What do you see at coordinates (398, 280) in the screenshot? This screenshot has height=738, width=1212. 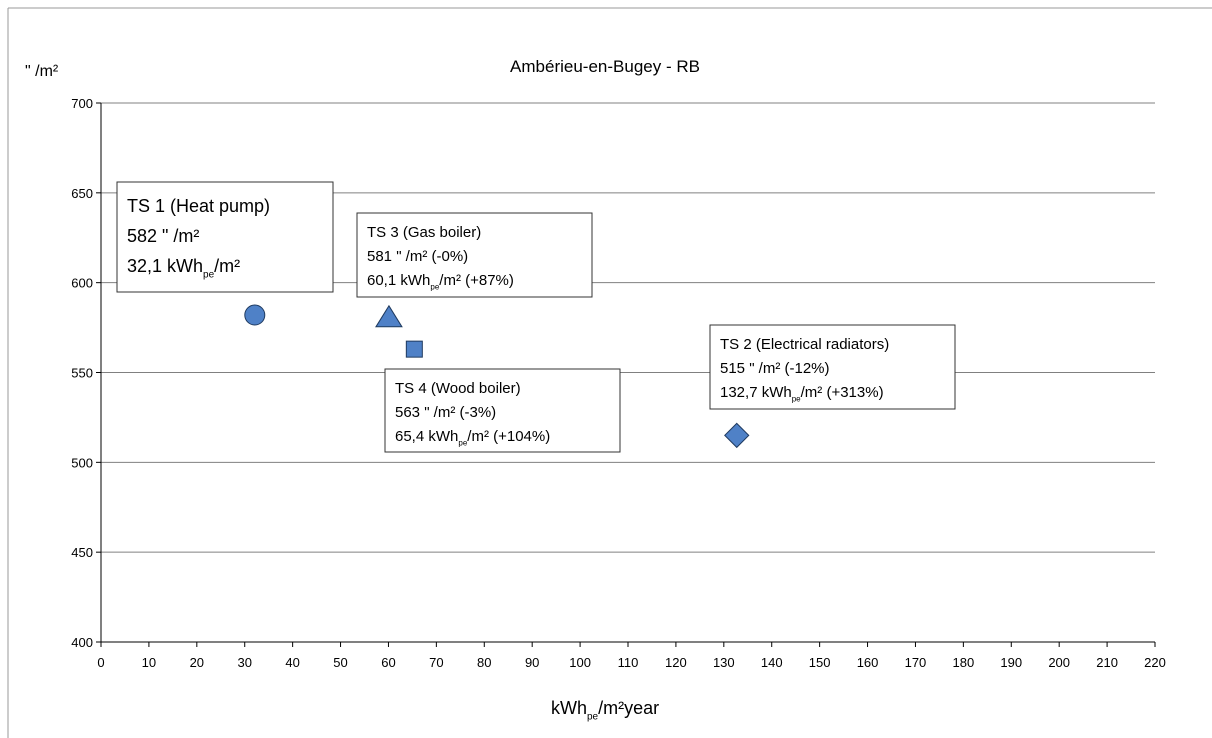 I see `text-part: 60,1 kWh` at bounding box center [398, 280].